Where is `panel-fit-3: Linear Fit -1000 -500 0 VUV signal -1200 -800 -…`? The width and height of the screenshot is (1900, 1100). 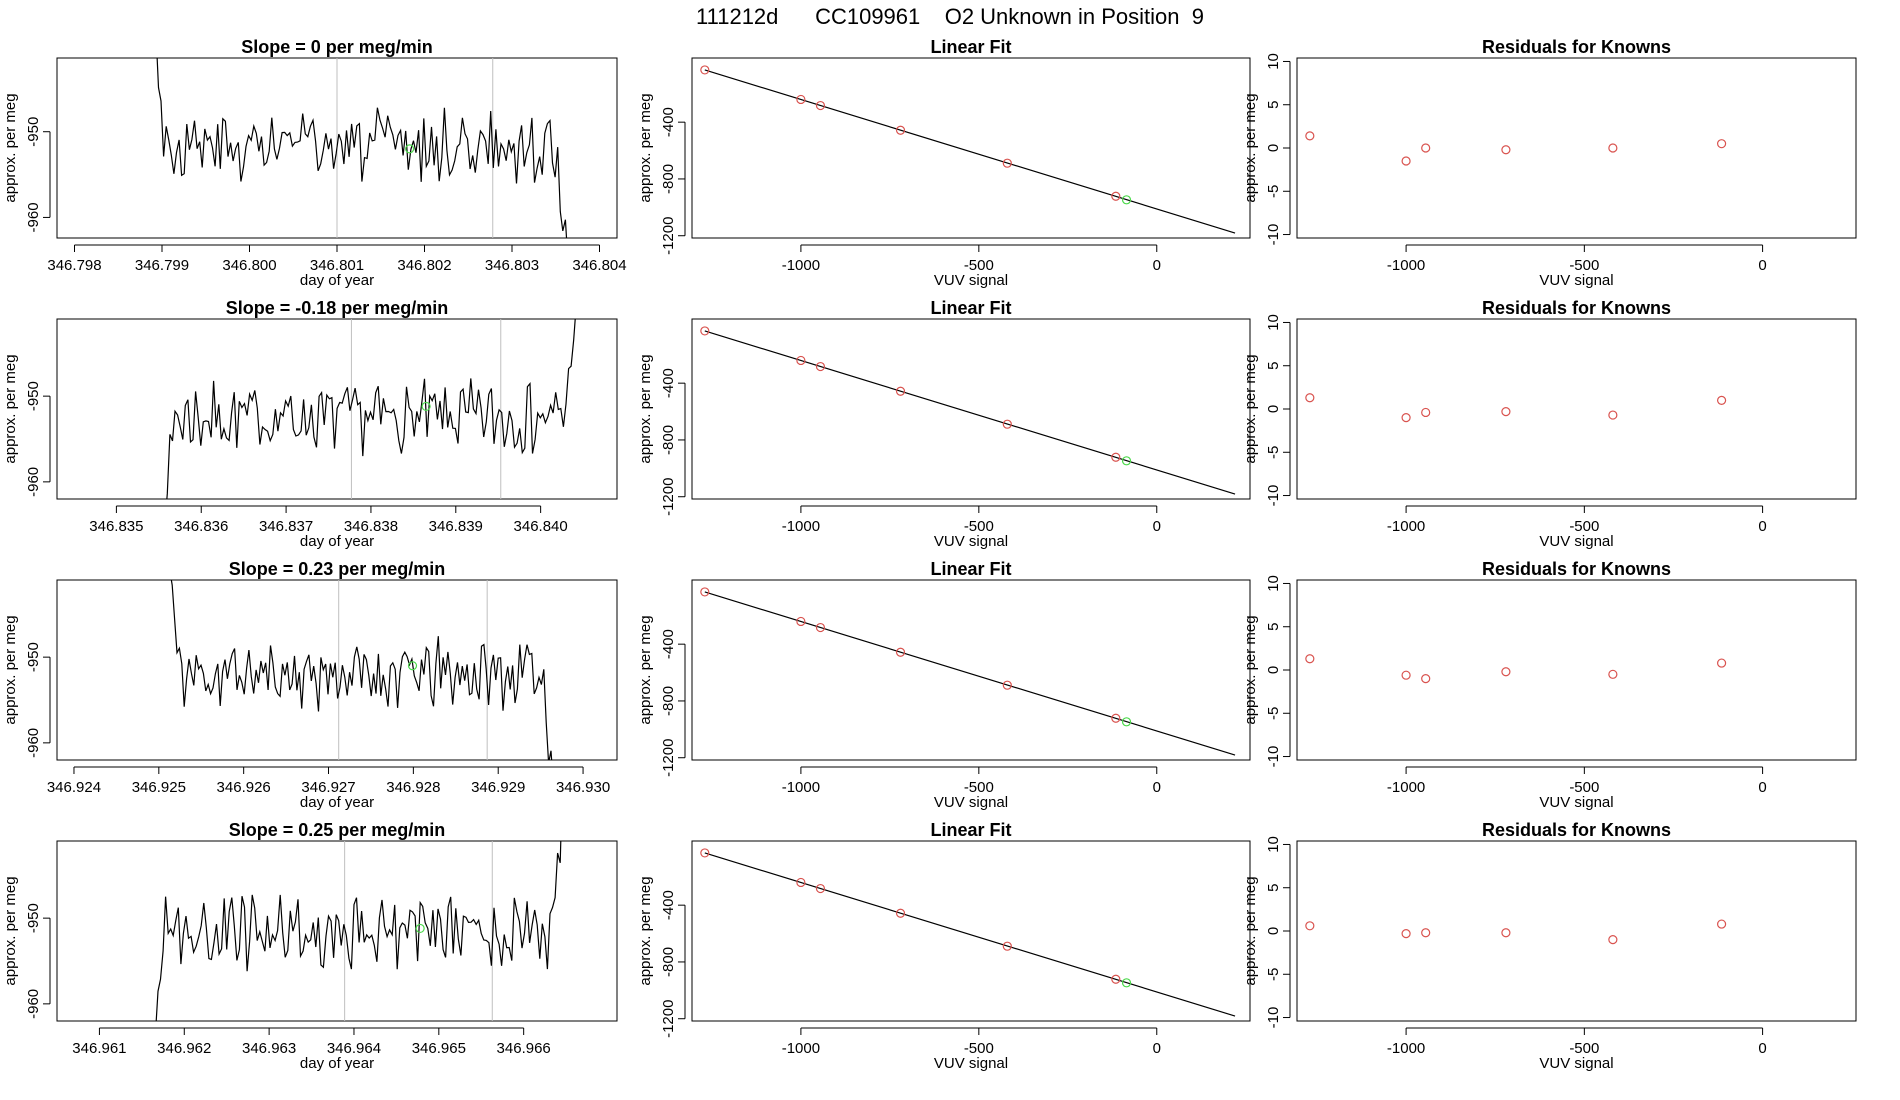 panel-fit-3: Linear Fit -1000 -500 0 VUV signal -1200 -800 -… is located at coordinates (944, 946).